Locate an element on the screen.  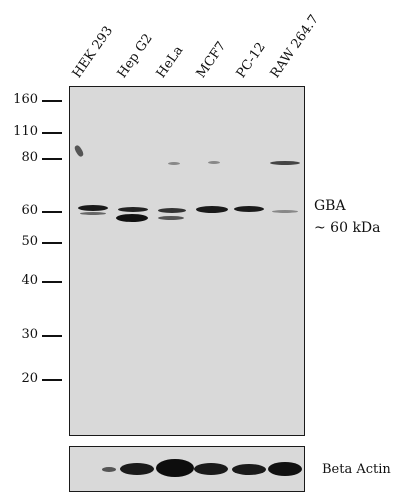
smudge-artifact is located at coordinates (79, 151).